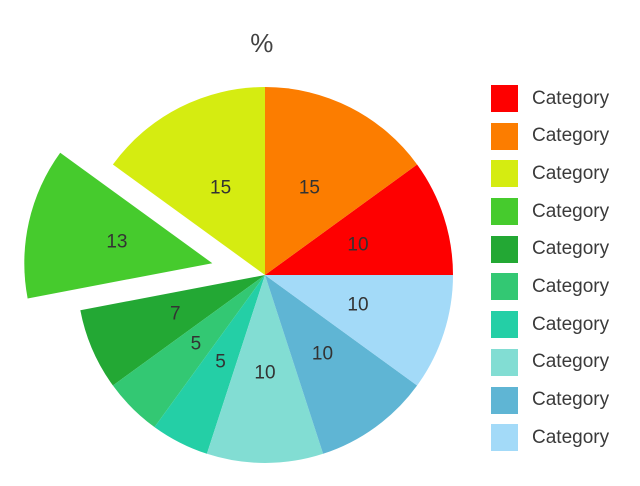  What do you see at coordinates (116, 241) in the screenshot?
I see `slice-value-label: 13` at bounding box center [116, 241].